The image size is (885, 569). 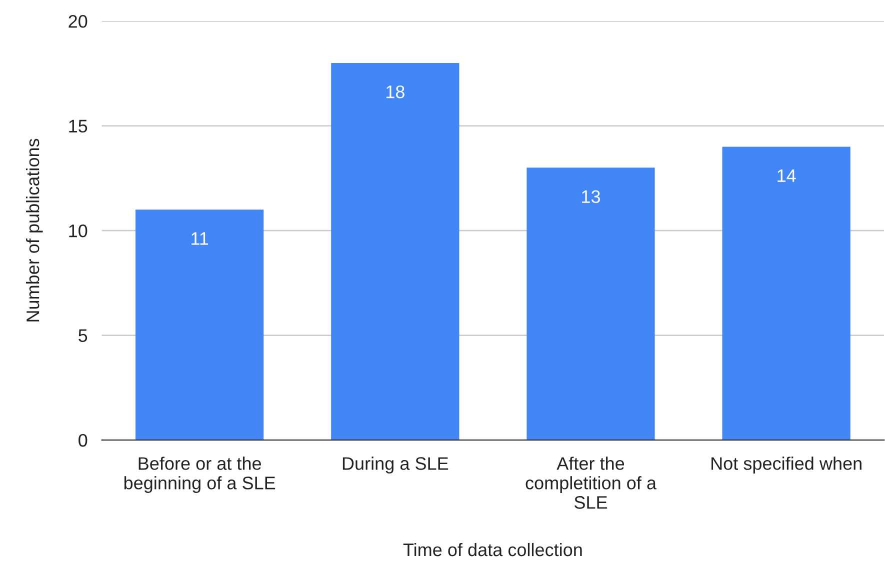 What do you see at coordinates (200, 238) in the screenshot?
I see `data-label: 11` at bounding box center [200, 238].